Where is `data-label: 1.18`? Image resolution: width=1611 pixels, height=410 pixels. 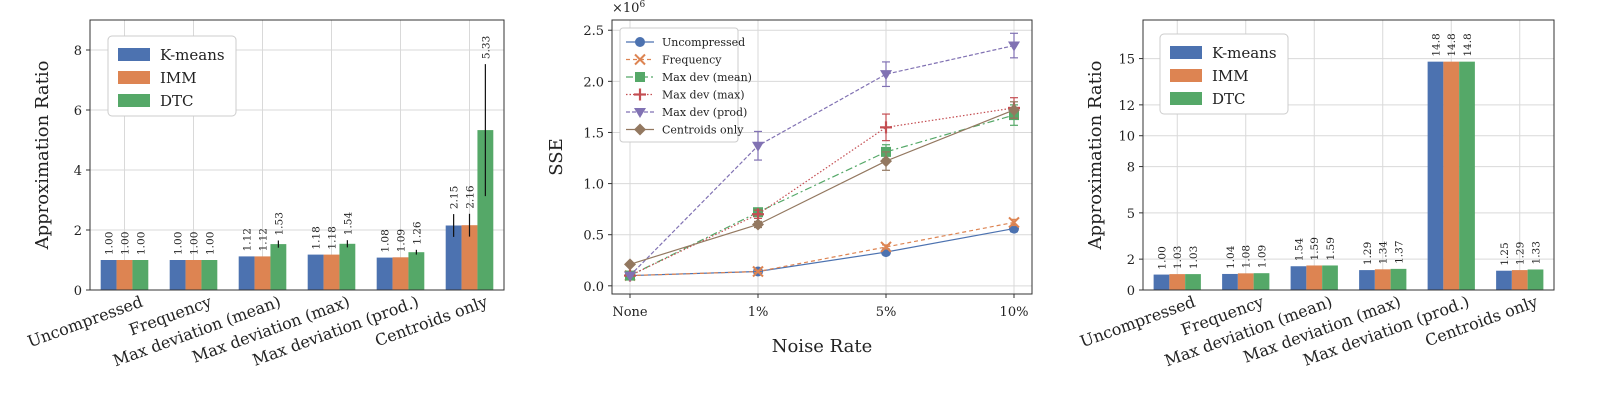
data-label: 1.18 is located at coordinates (333, 237).